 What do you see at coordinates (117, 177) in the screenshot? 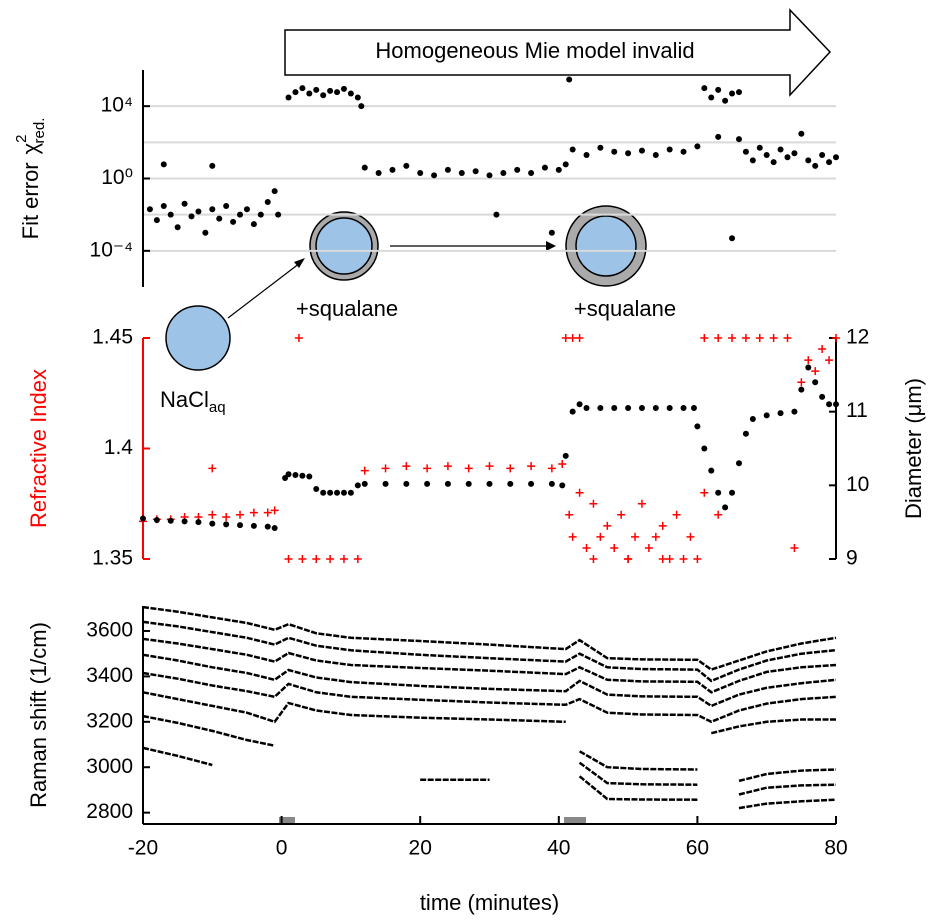
I see `y-tick-label: 10⁰` at bounding box center [117, 177].